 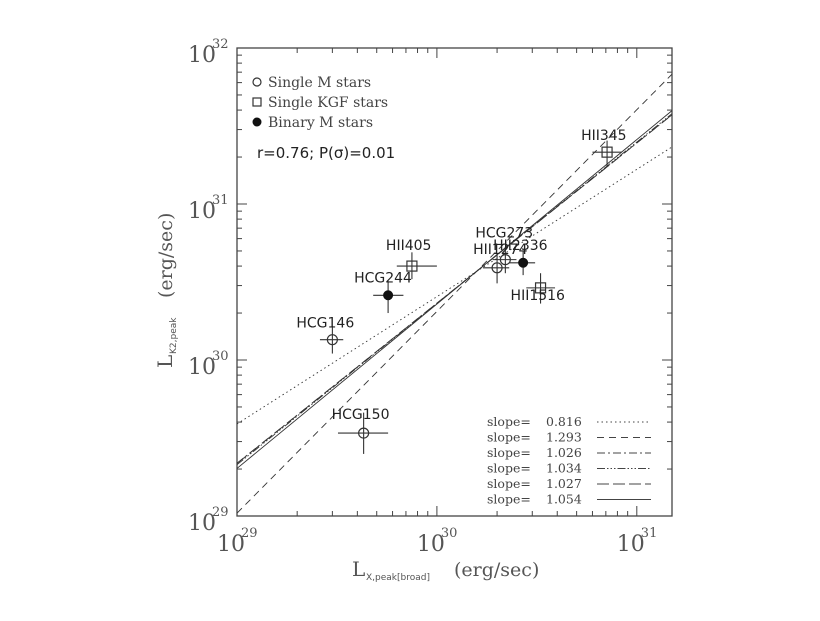 What do you see at coordinates (328, 103) in the screenshot?
I see `legend-label-single-kgf: Single KGF stars` at bounding box center [328, 103].